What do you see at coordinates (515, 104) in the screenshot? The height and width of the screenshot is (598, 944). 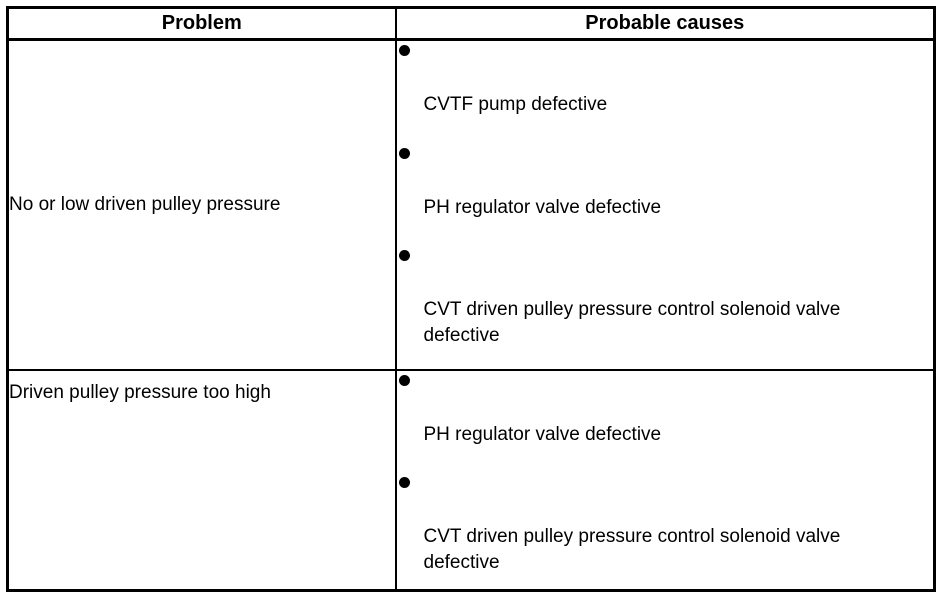 I see `cause-text: CVTF pump defective` at bounding box center [515, 104].